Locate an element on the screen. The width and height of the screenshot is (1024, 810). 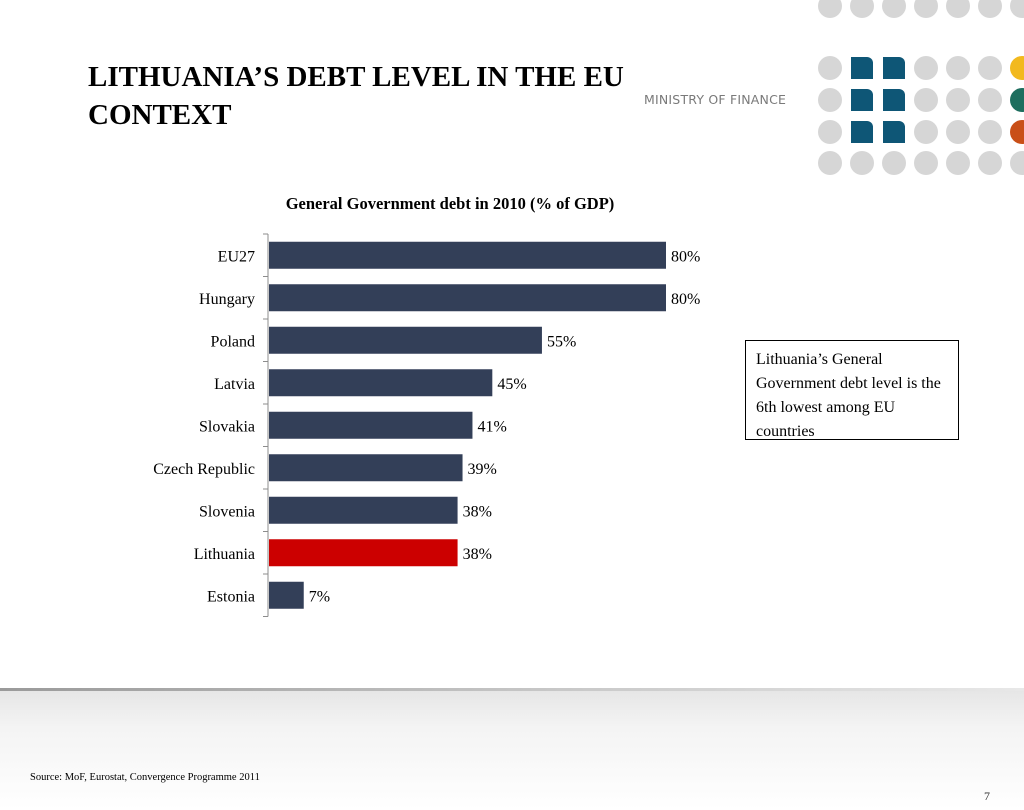
bar-poland is located at coordinates (405, 340).